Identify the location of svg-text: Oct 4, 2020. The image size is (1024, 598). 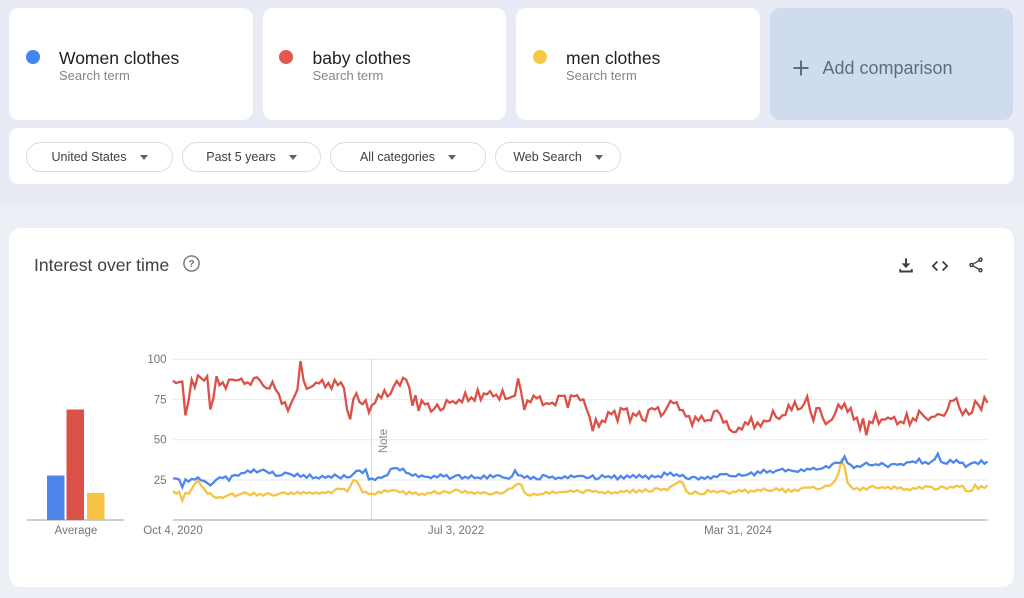
(172, 531).